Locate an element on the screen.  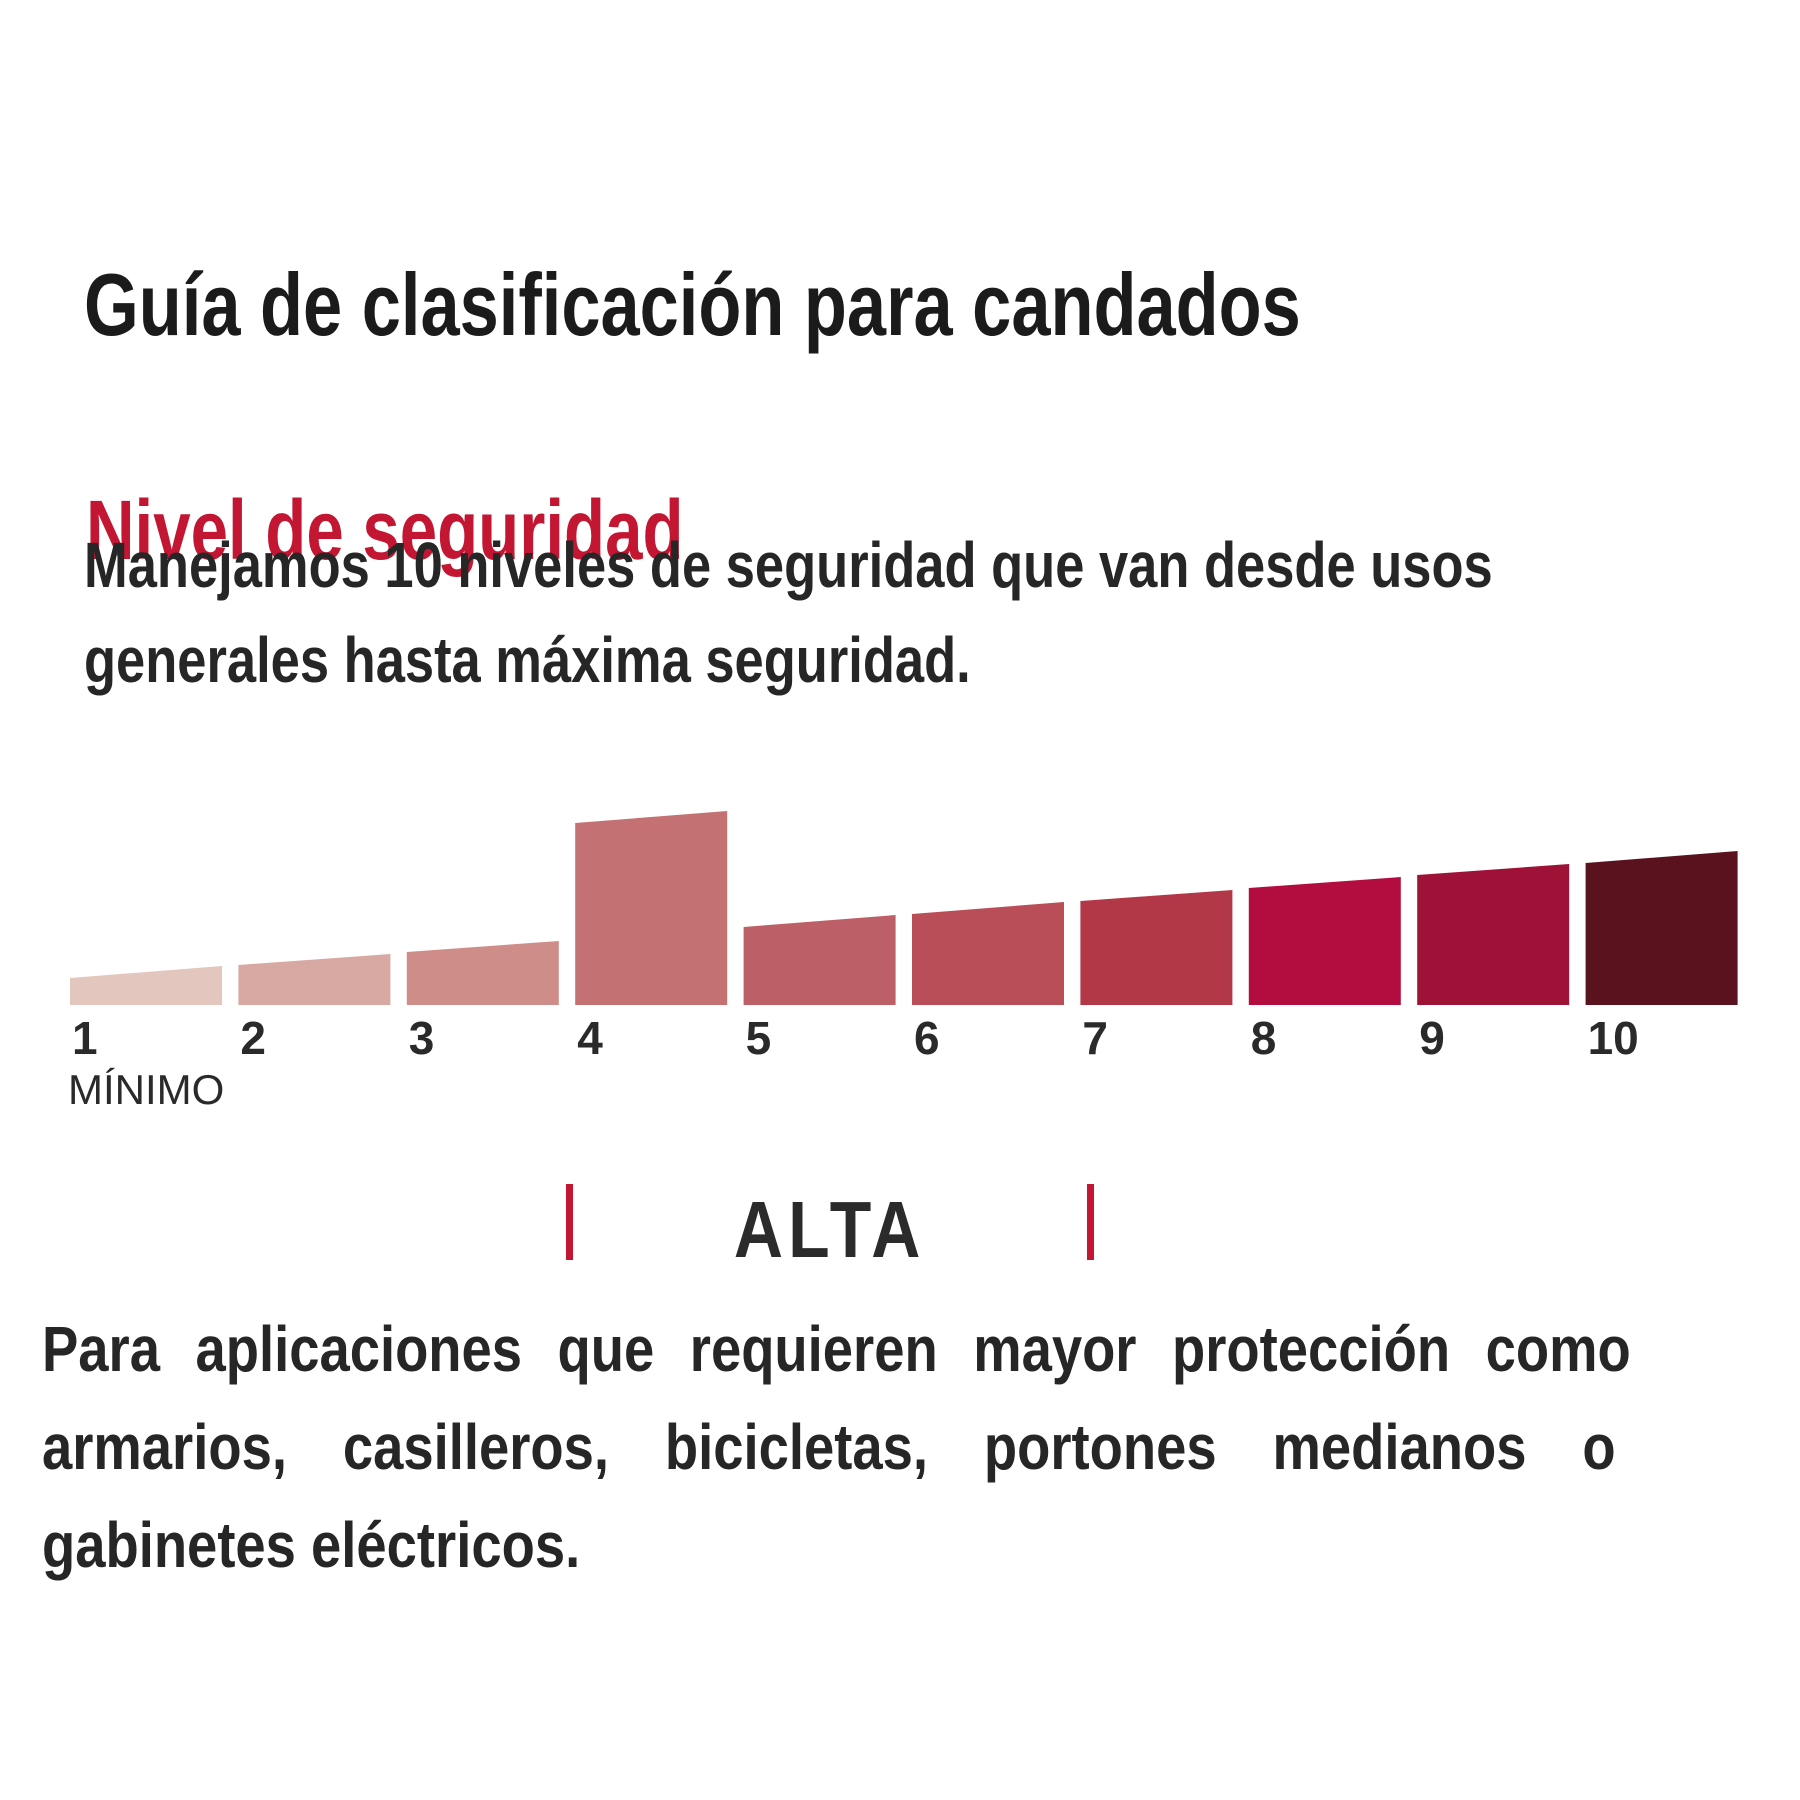
bar-label-6: 6 is located at coordinates (927, 1038).